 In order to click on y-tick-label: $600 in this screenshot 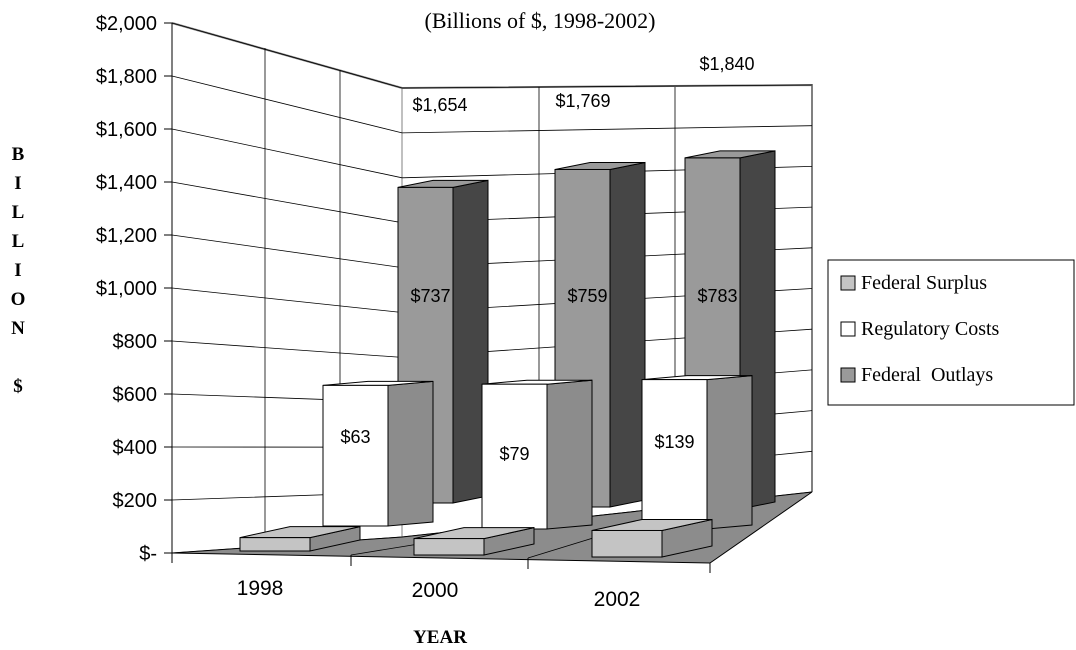, I will do `click(135, 395)`.